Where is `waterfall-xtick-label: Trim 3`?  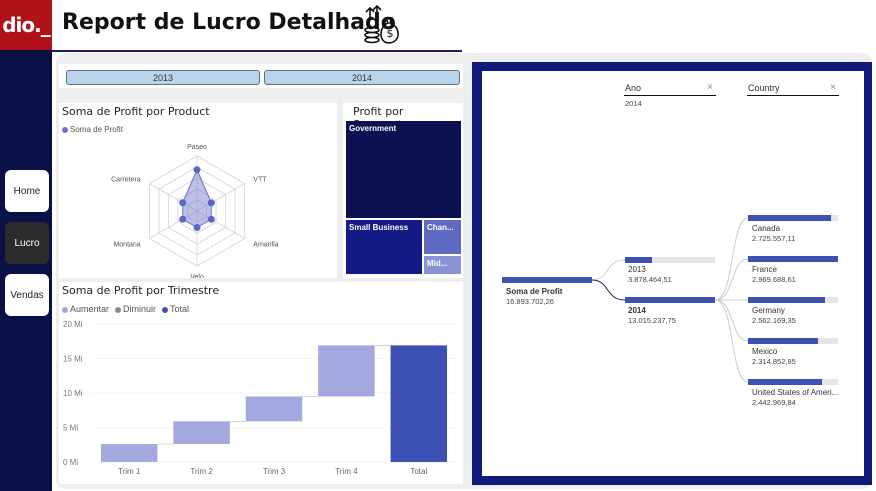
waterfall-xtick-label: Trim 3 is located at coordinates (274, 471).